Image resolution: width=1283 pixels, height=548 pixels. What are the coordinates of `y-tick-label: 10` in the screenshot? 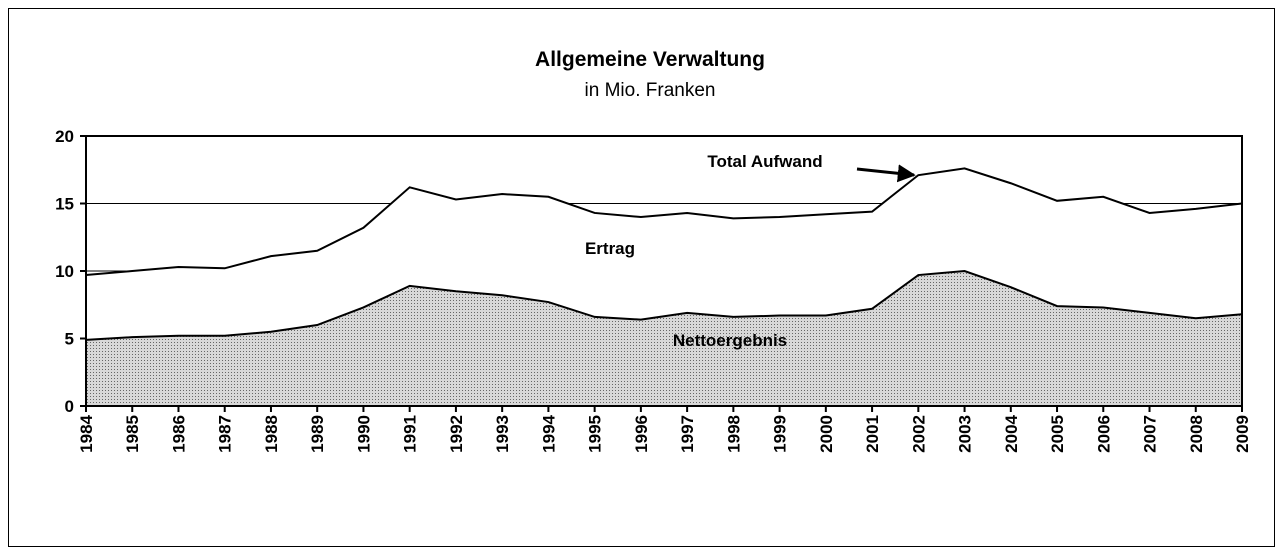 It's located at (64, 271).